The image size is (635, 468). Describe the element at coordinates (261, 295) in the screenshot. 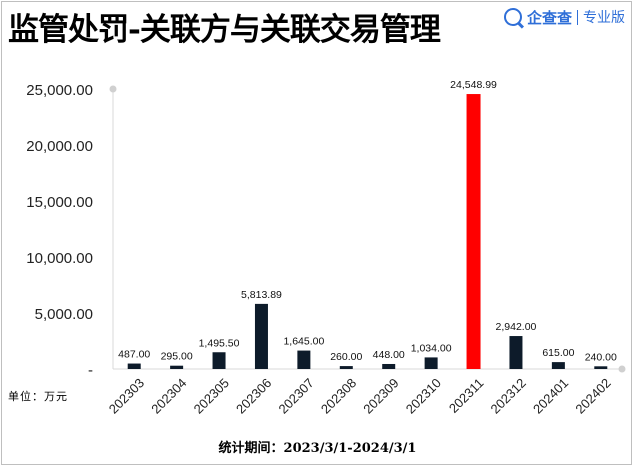

I see `value-label-202306: 5,813.89` at that location.